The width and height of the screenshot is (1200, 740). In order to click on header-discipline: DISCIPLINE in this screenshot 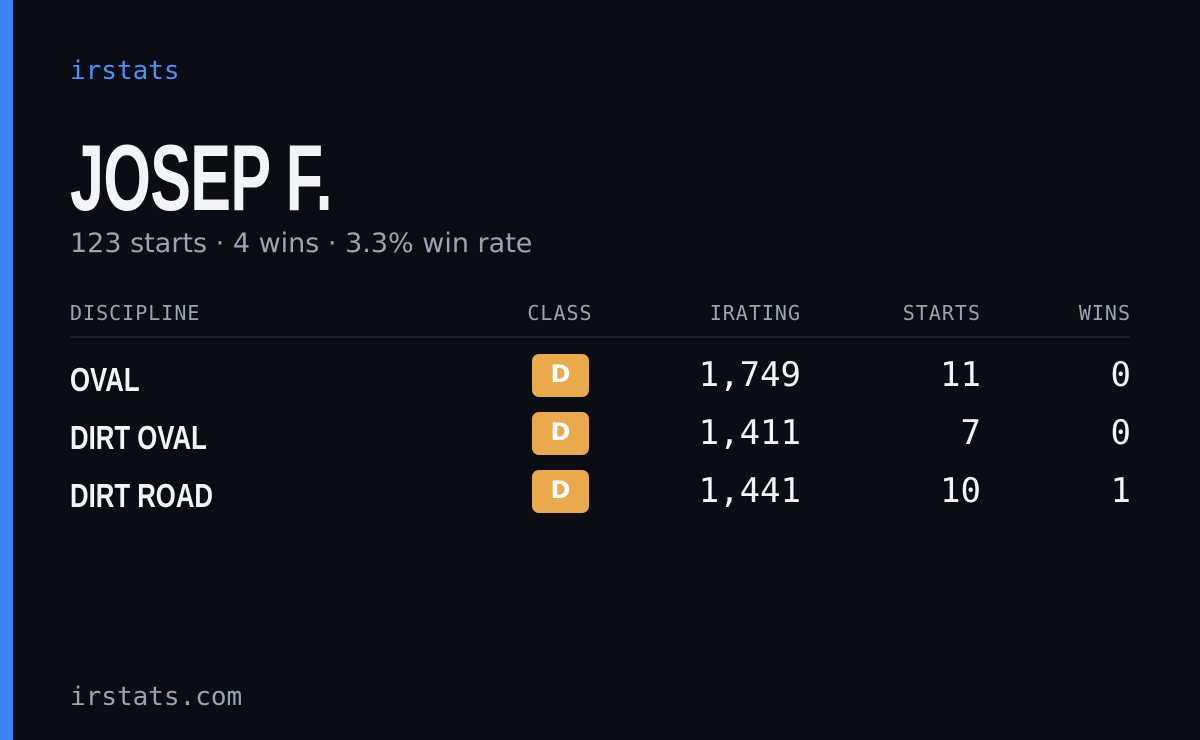, I will do `click(135, 313)`.